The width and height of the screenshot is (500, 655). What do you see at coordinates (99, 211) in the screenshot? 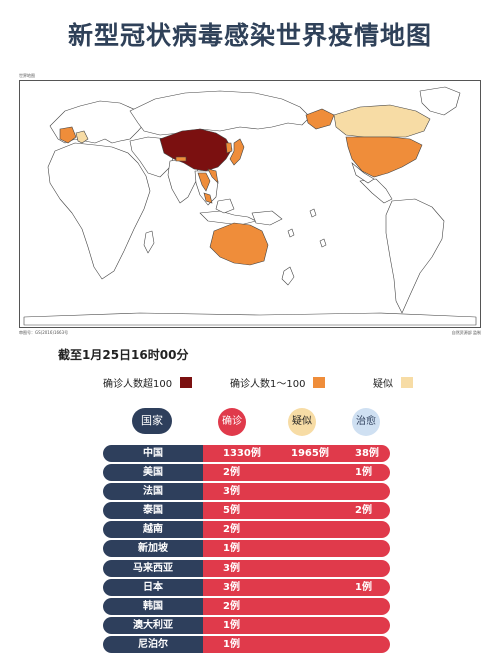
I see `region-africa` at bounding box center [99, 211].